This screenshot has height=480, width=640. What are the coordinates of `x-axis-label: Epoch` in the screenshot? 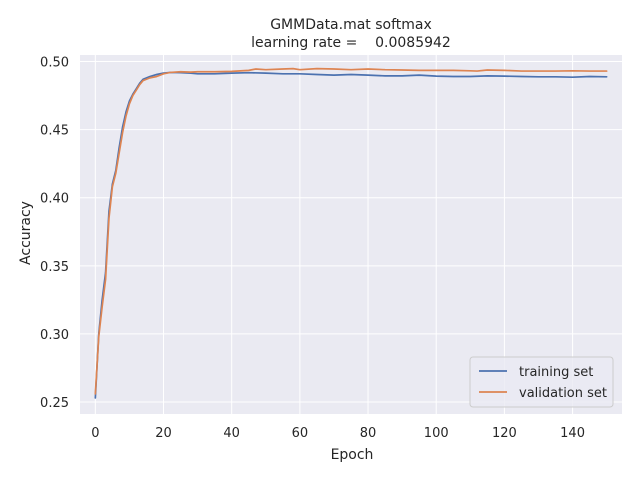 It's located at (352, 455).